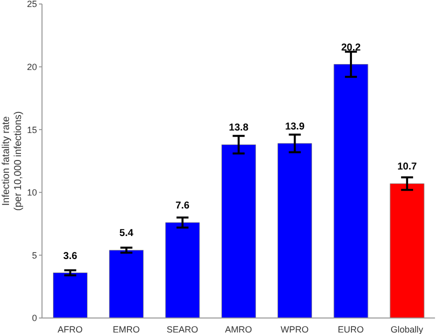  I want to click on x-tick-label: SEARO, so click(182, 329).